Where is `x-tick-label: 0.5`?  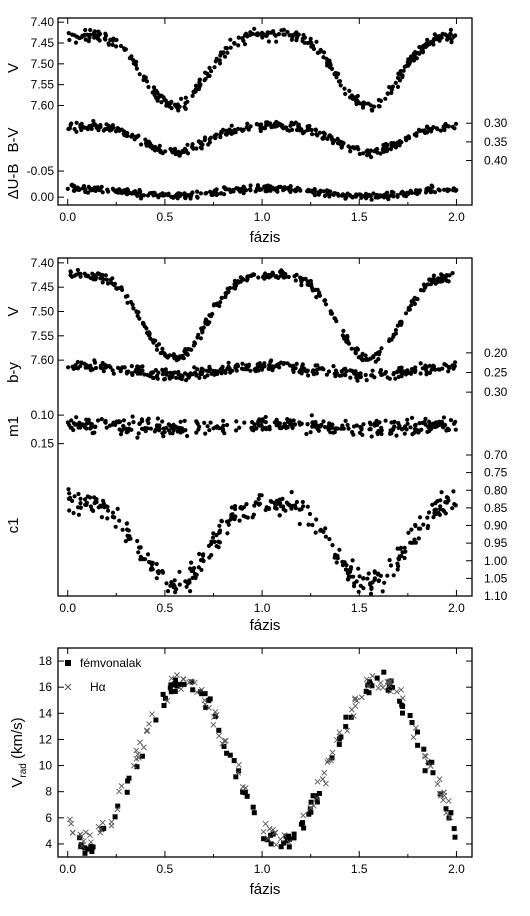
x-tick-label: 0.5 is located at coordinates (165, 217).